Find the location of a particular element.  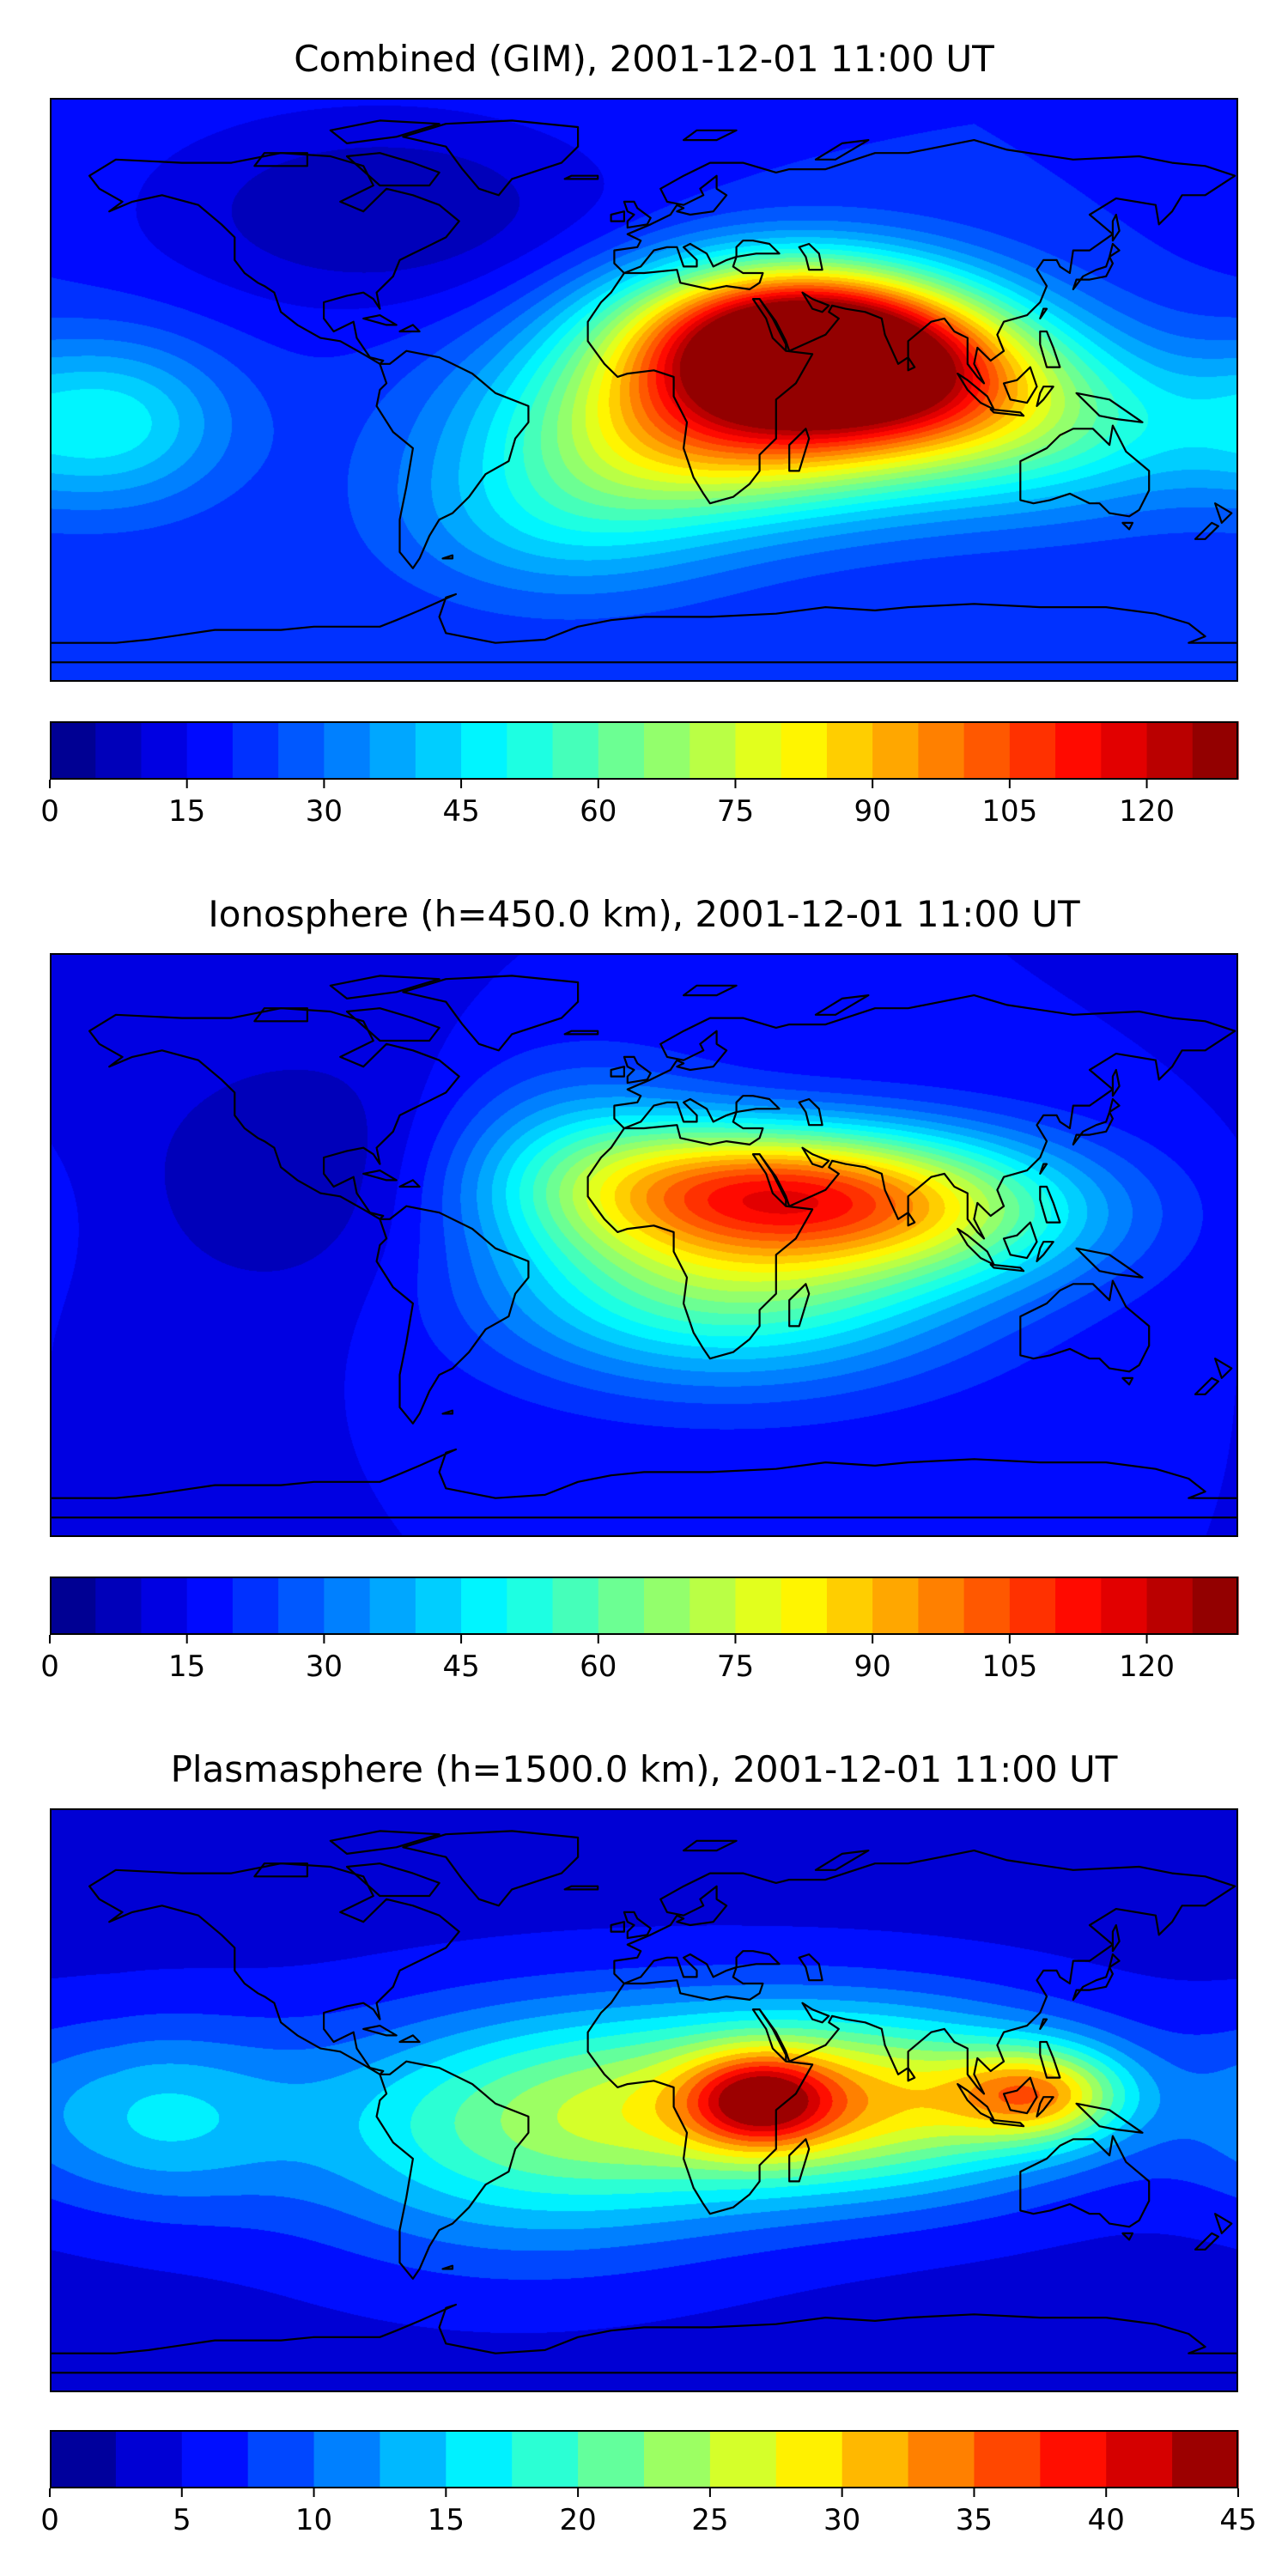

coastline-new-zealand-s is located at coordinates (1206, 1385).